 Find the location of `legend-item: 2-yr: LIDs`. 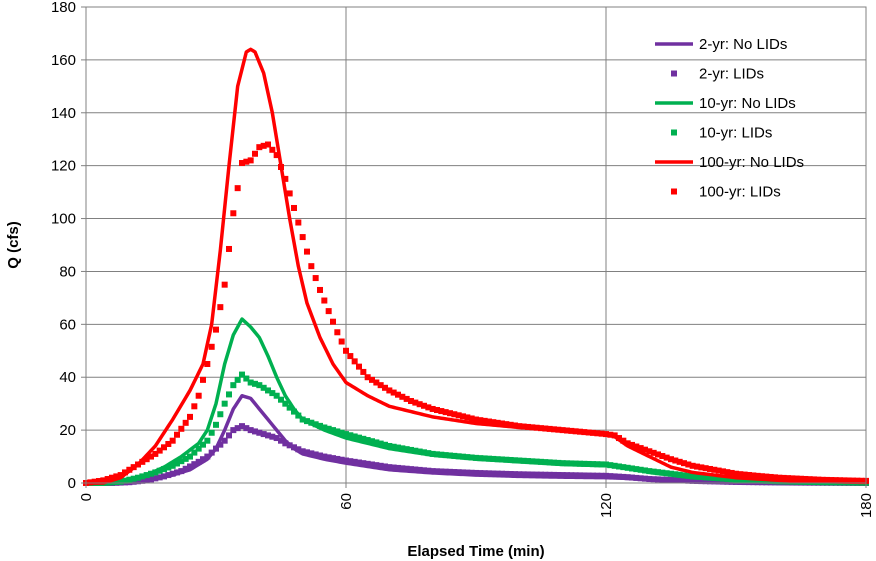

legend-item: 2-yr: LIDs is located at coordinates (717, 74).